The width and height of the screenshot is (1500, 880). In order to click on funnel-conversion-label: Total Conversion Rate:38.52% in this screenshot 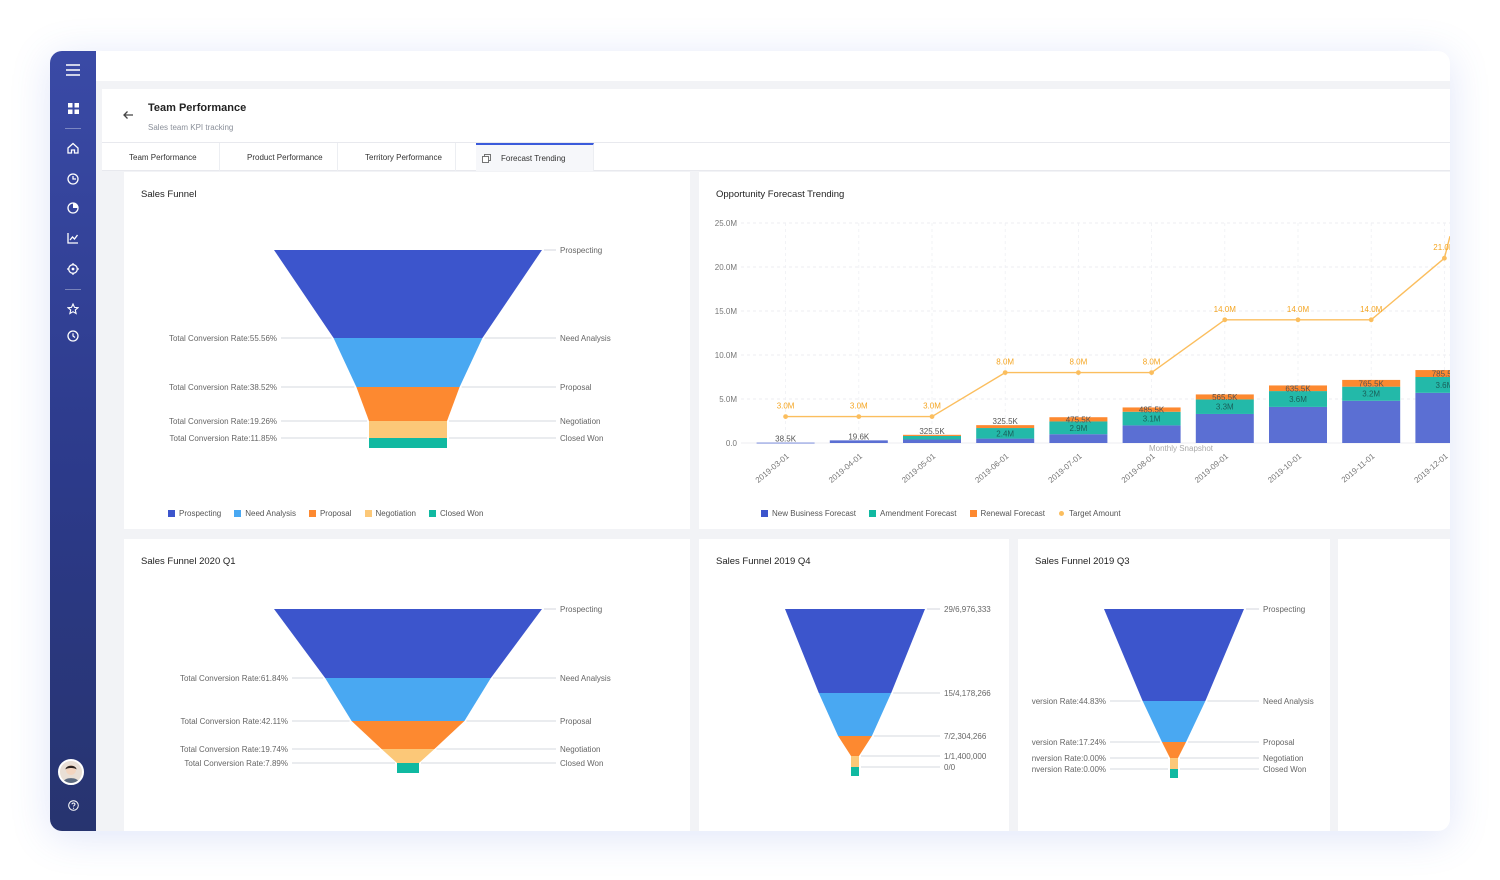, I will do `click(223, 387)`.